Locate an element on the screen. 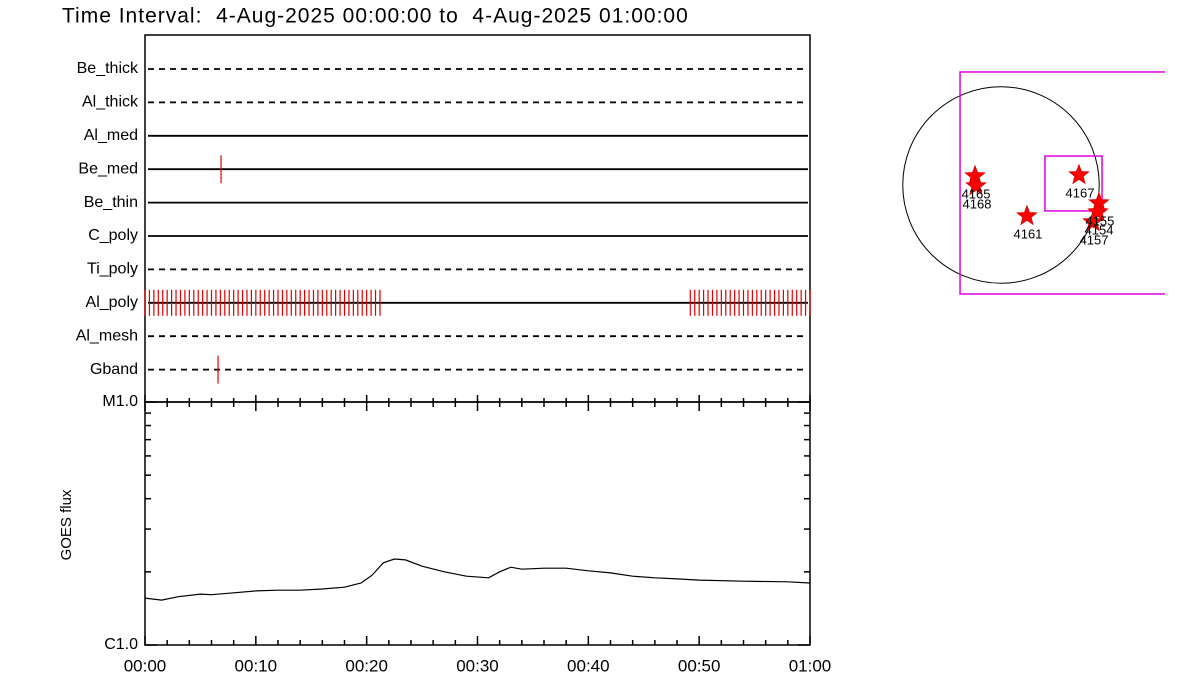 The width and height of the screenshot is (1200, 700). x-tick-label: 00:30 is located at coordinates (477, 665).